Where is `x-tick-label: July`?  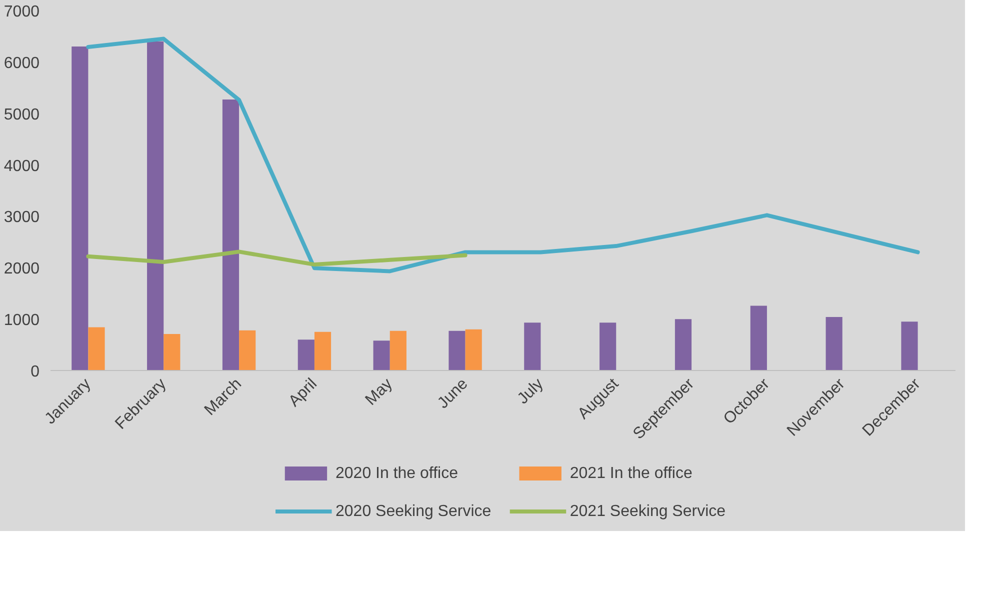
x-tick-label: July is located at coordinates (530, 391).